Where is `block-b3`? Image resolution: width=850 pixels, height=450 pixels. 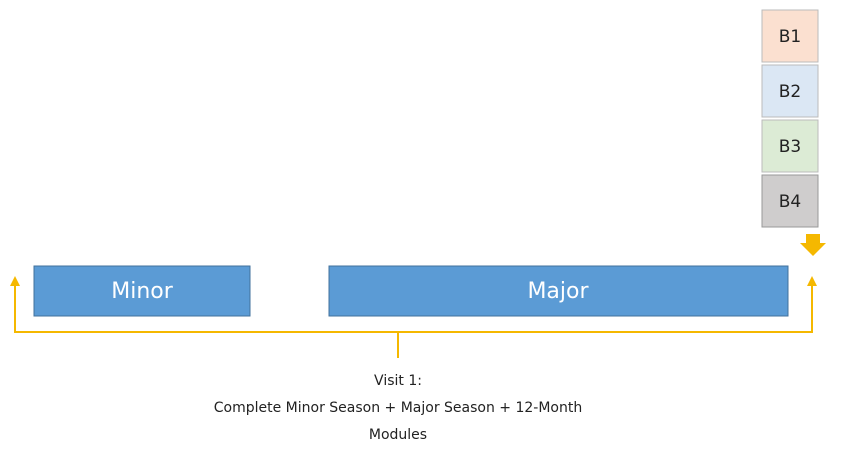 block-b3 is located at coordinates (790, 146).